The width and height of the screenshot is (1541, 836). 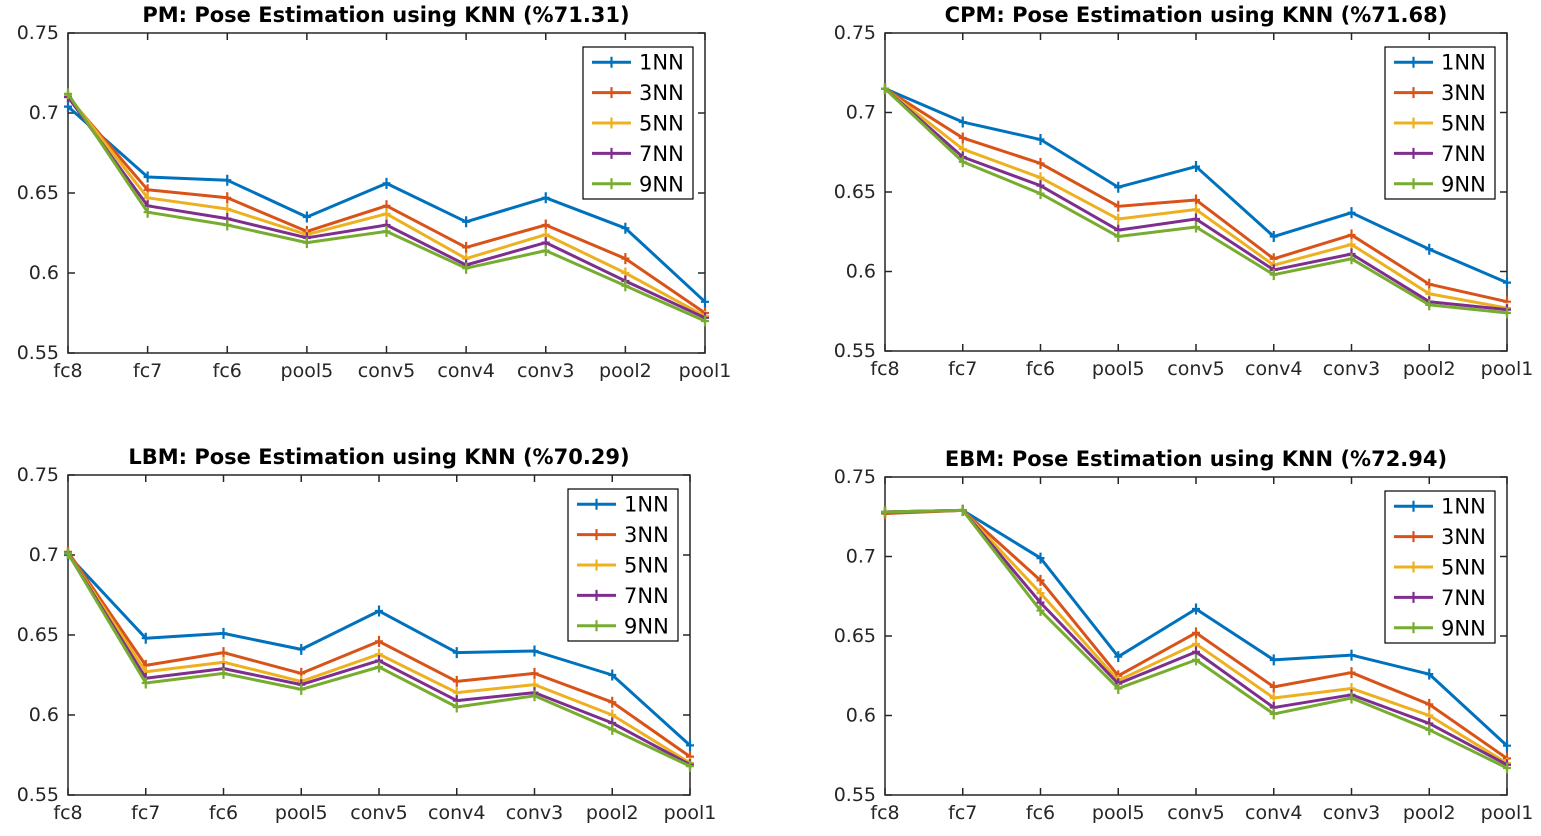 What do you see at coordinates (378, 457) in the screenshot?
I see `chart-title-lbm: LBM: Pose Estimation using KNN (%70.29)` at bounding box center [378, 457].